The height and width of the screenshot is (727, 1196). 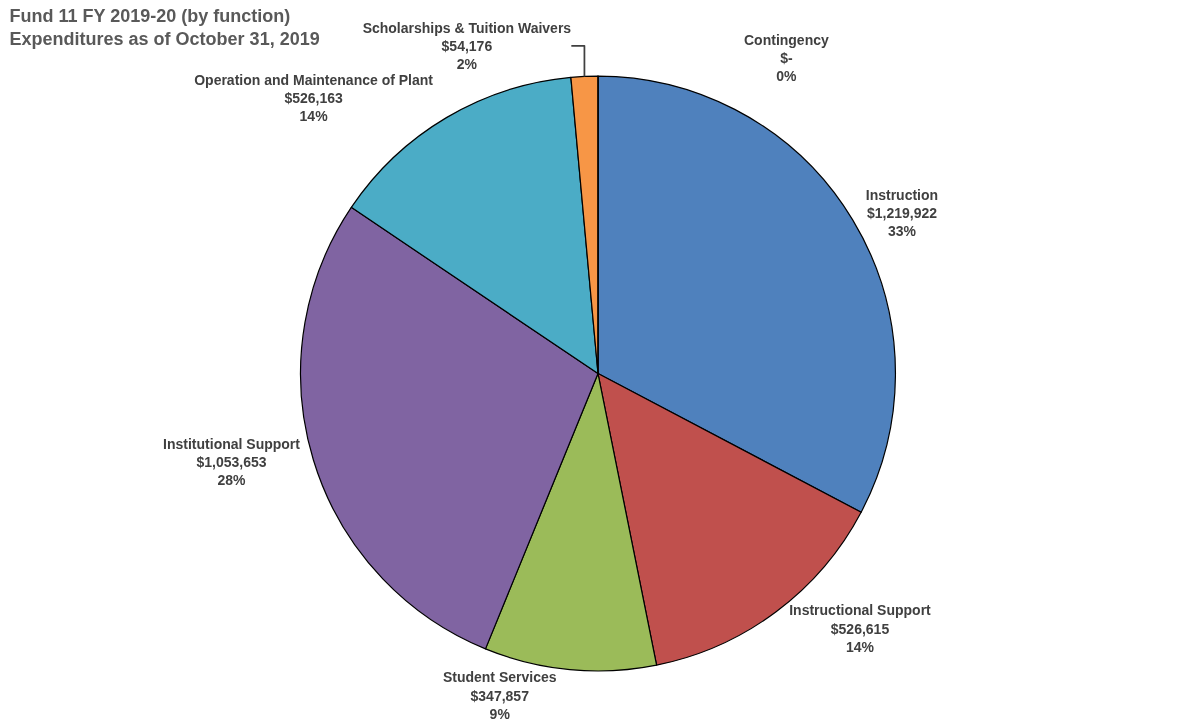 I want to click on slice-label: Instruction, so click(x=902, y=194).